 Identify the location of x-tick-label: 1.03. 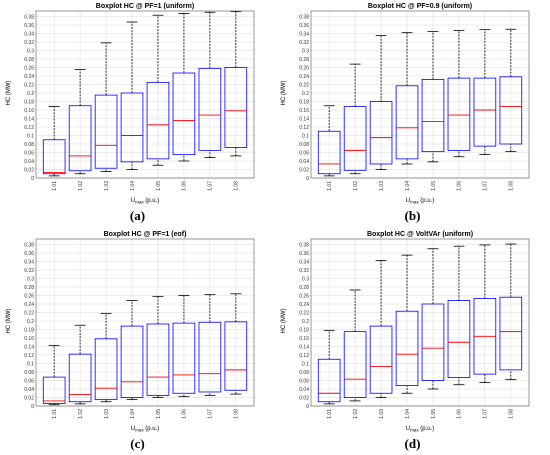
(382, 186).